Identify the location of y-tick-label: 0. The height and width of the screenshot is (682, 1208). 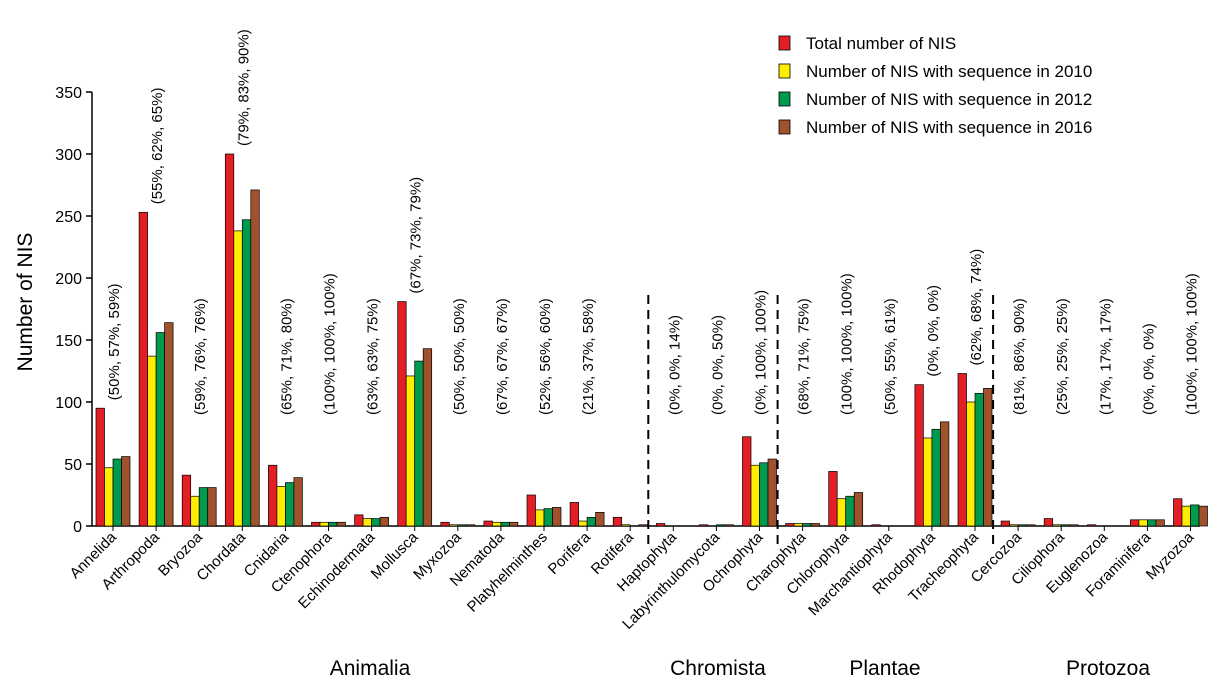
(77, 527).